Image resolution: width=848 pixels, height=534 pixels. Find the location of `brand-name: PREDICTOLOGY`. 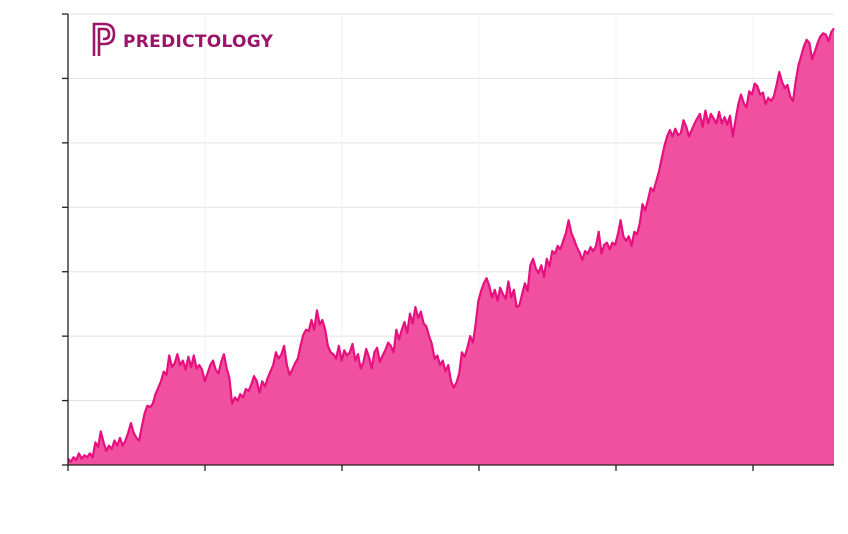

brand-name: PREDICTOLOGY is located at coordinates (198, 42).